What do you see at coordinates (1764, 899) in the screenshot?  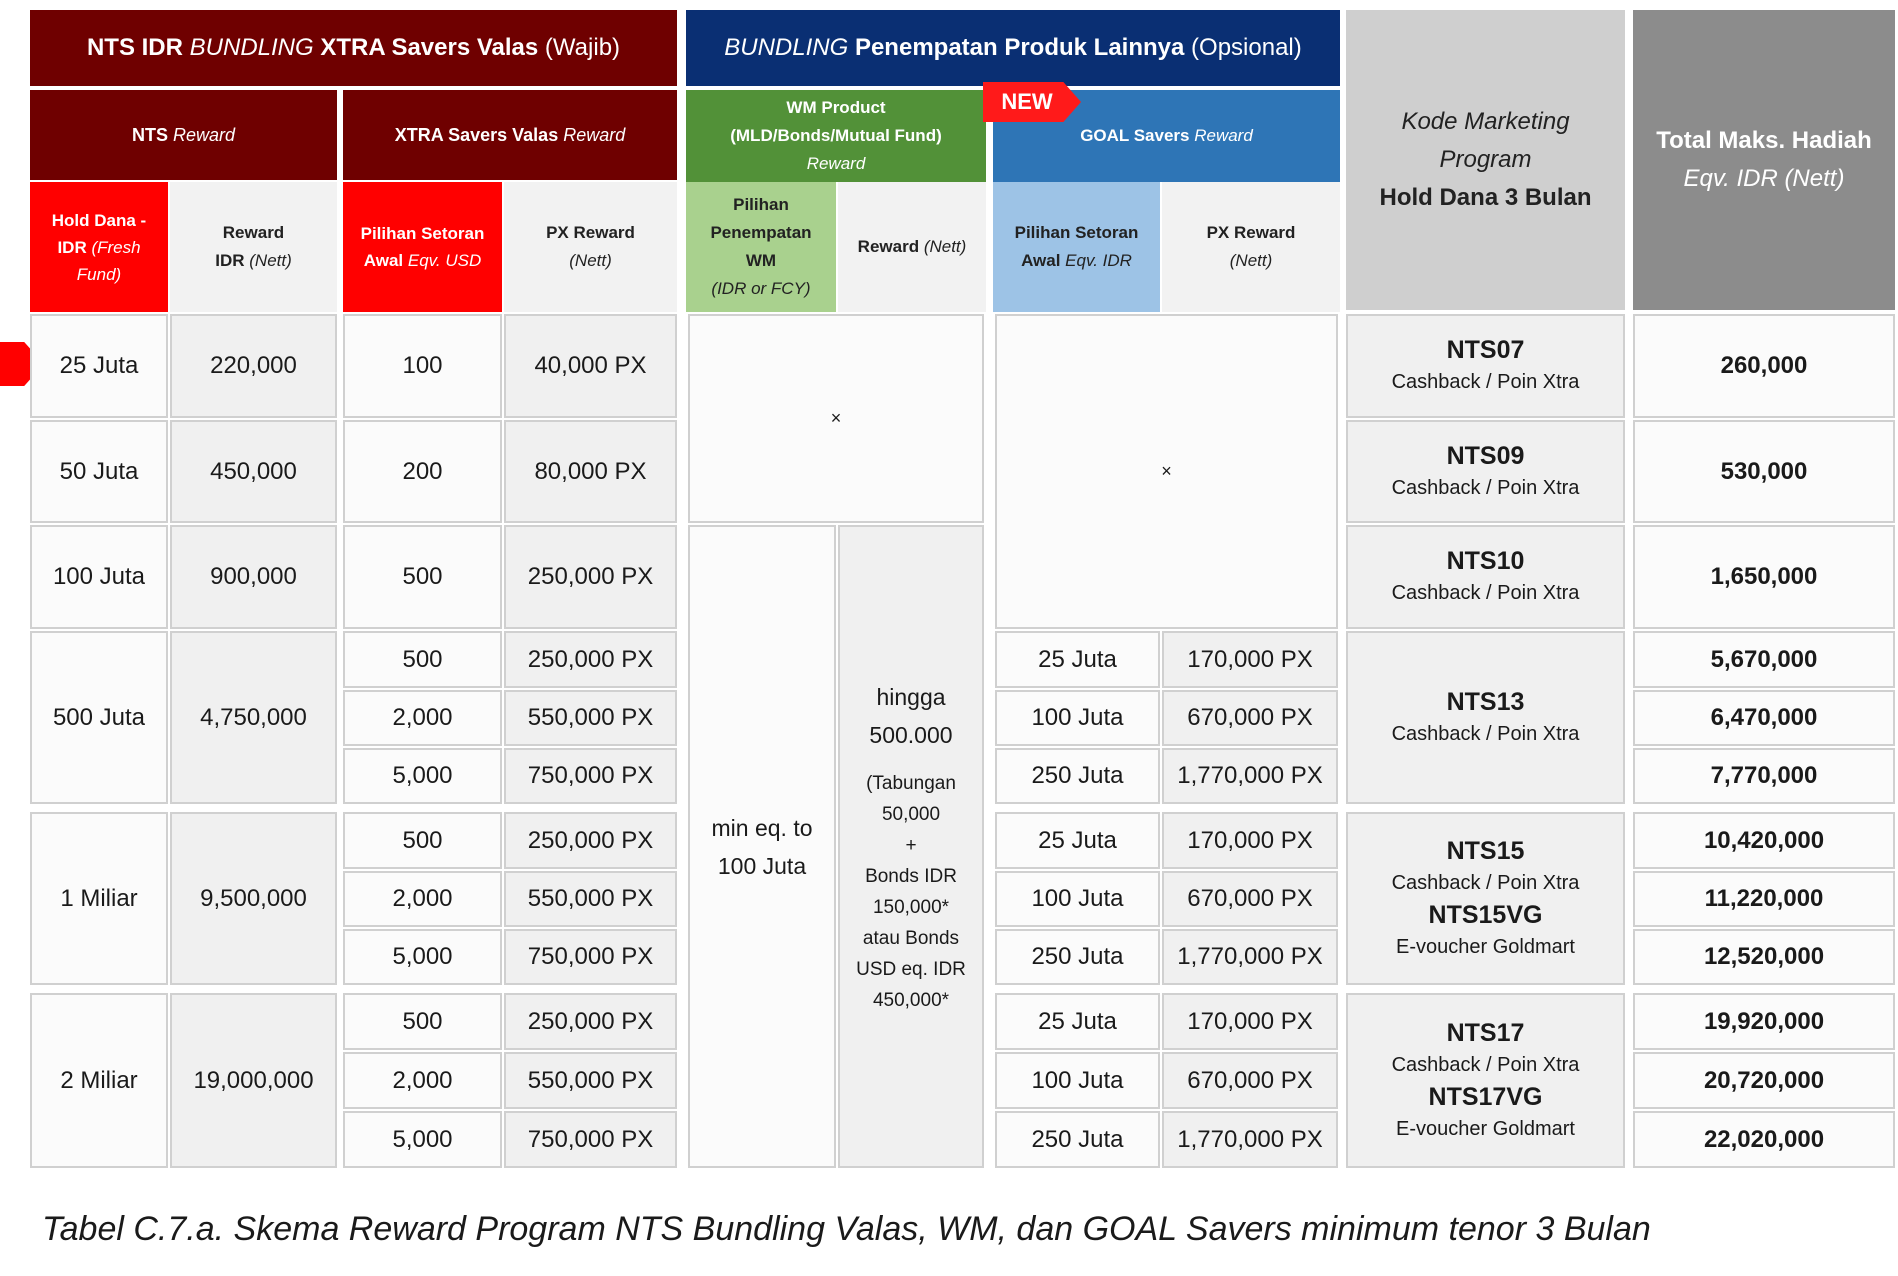 I see `total-cell: 11,220,000` at bounding box center [1764, 899].